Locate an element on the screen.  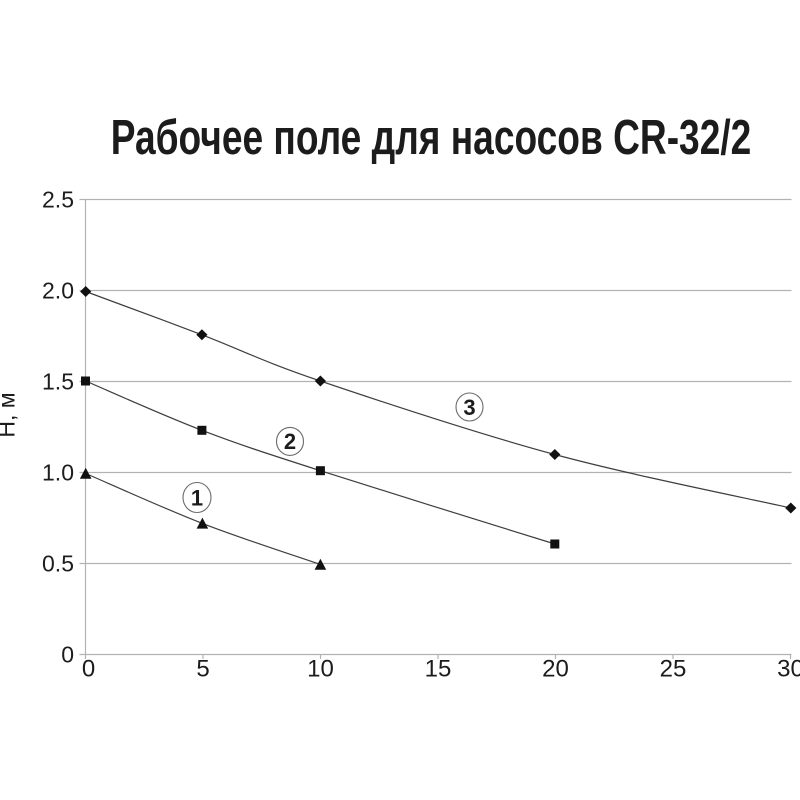
svg-text: 25 is located at coordinates (673, 669).